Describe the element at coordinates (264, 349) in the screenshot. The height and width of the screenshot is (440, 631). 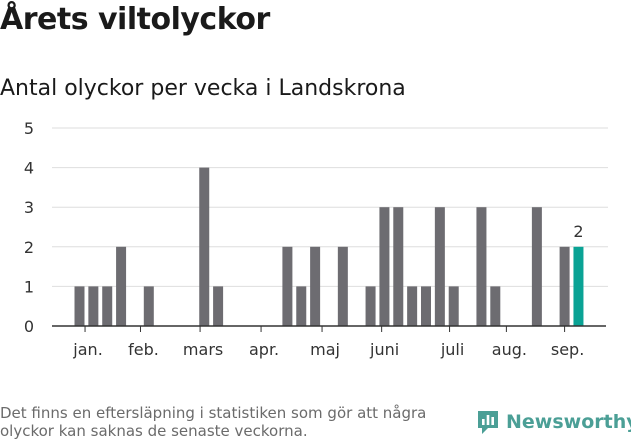
I see `x-tick-label-month: apr.` at that location.